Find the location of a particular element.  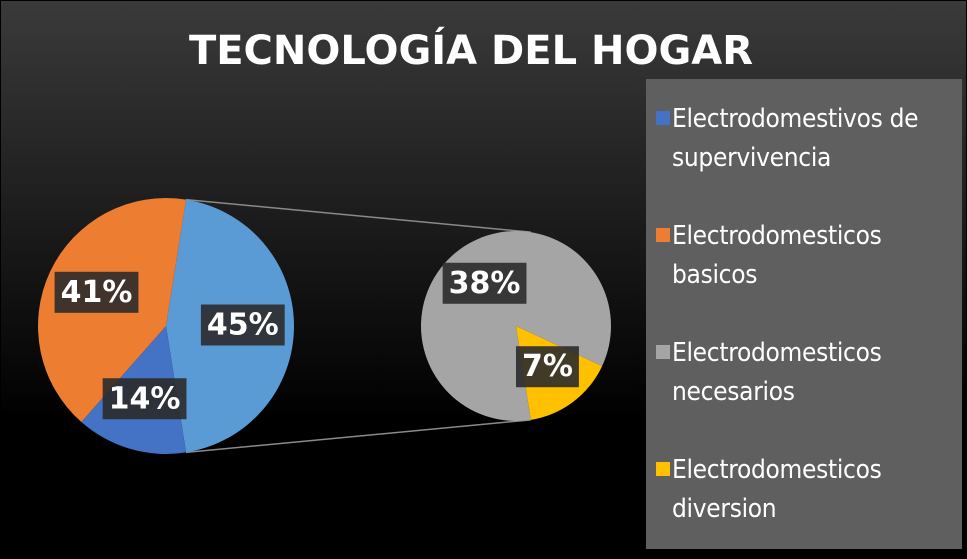

data-label: 45% is located at coordinates (243, 325).